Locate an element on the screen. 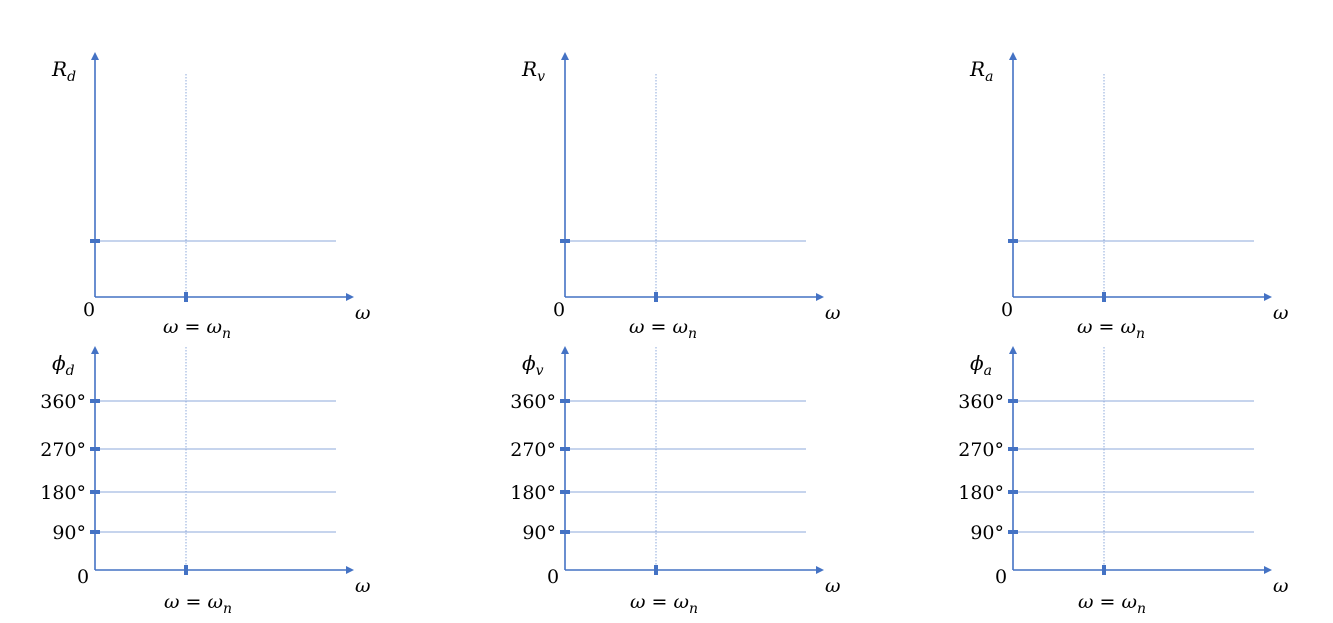 The width and height of the screenshot is (1333, 623). y-axis-label: Rv is located at coordinates (533, 71).